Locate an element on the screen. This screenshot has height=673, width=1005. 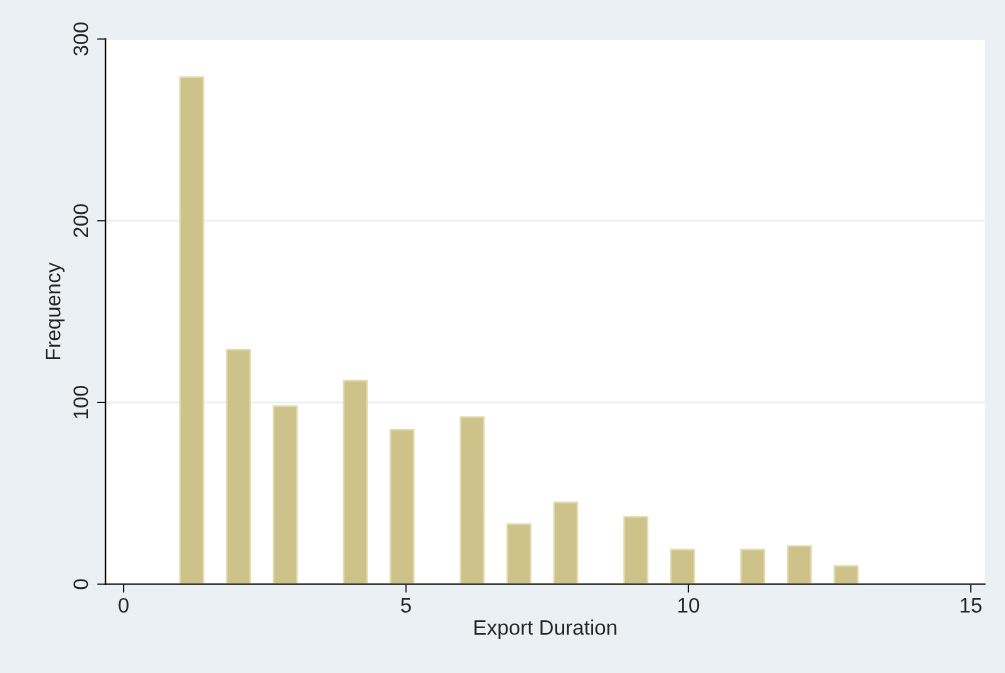
x-tick-label: 5 is located at coordinates (406, 605).